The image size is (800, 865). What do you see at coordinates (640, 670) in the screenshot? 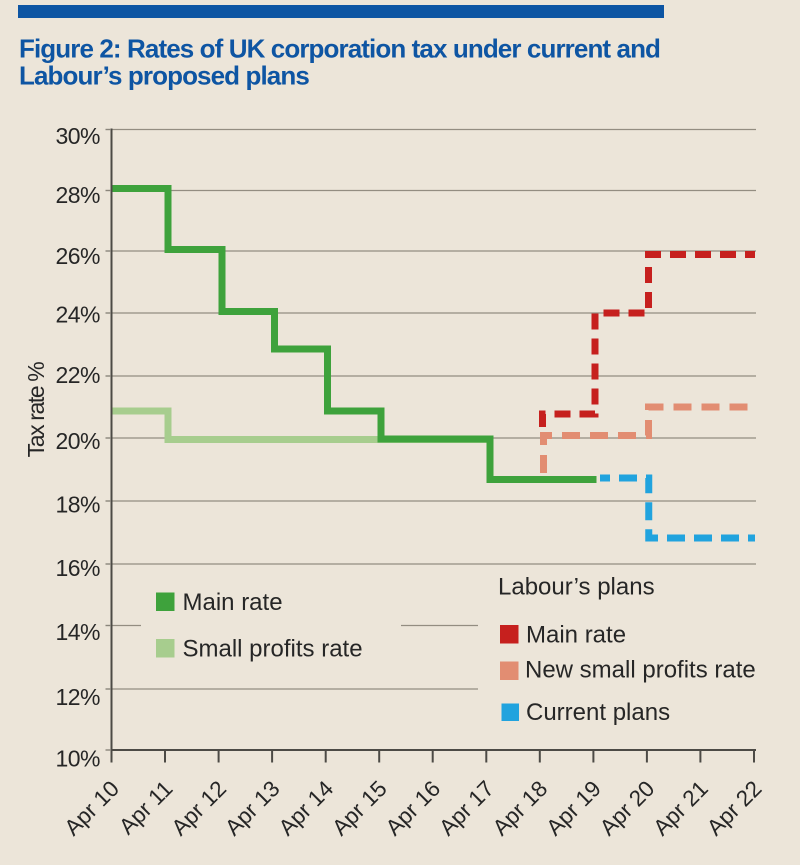
I see `svg-text: New small profits rate` at bounding box center [640, 670].